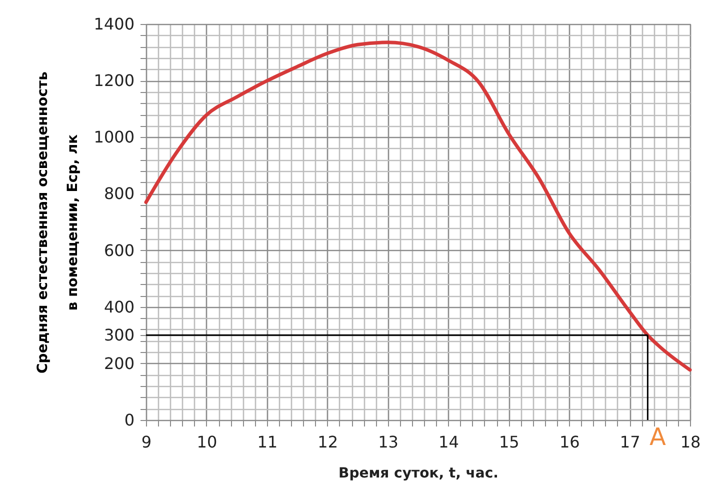 This screenshot has height=498, width=707. I want to click on x-tick-label: 10, so click(207, 442).